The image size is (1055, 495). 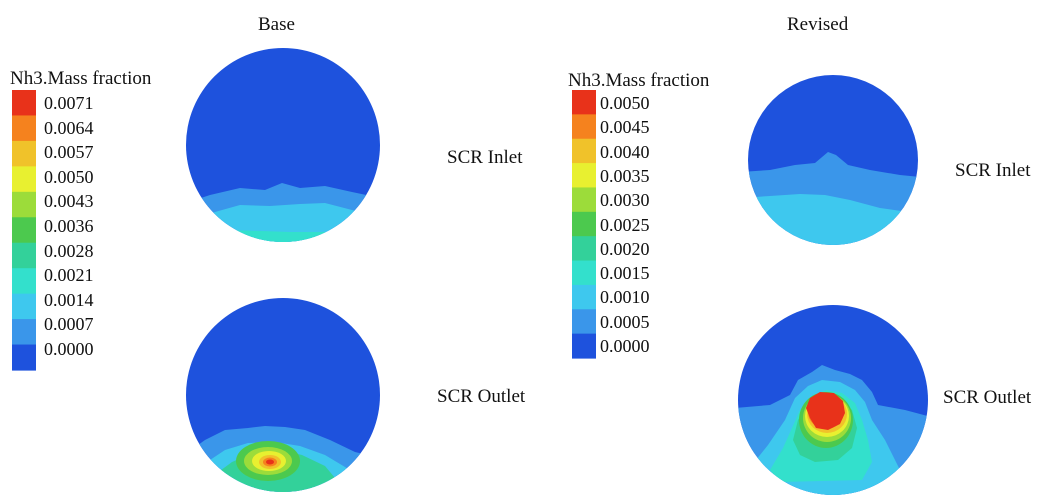 What do you see at coordinates (283, 395) in the screenshot?
I see `contour-base-outlet` at bounding box center [283, 395].